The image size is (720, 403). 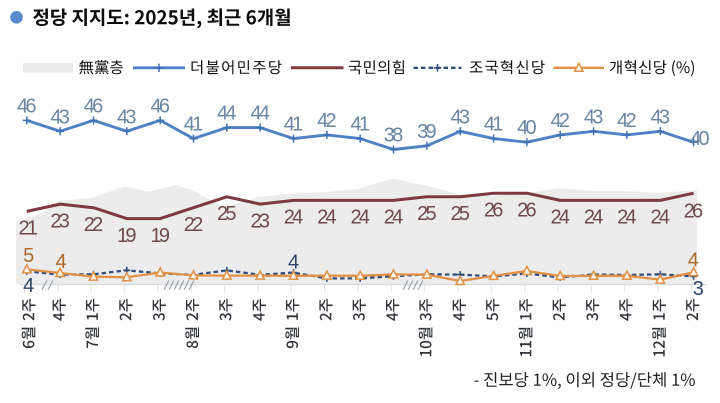 I want to click on svg-text: 3, so click(x=698, y=289).